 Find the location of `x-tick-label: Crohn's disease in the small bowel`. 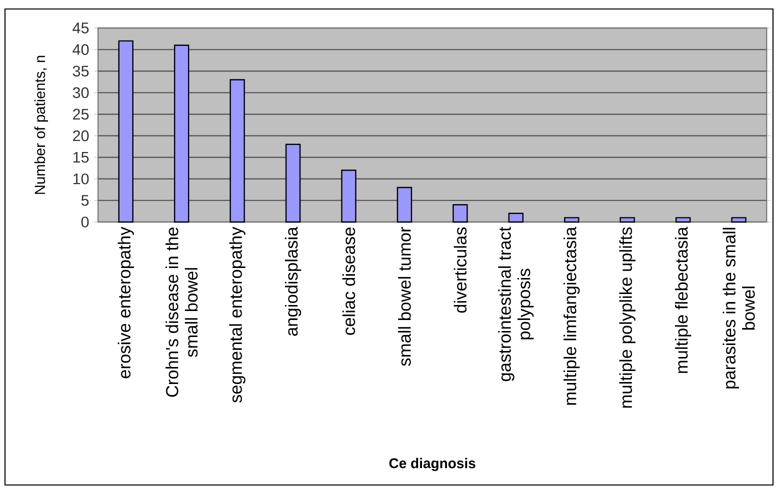

x-tick-label: Crohn's disease in the small bowel is located at coordinates (182, 312).